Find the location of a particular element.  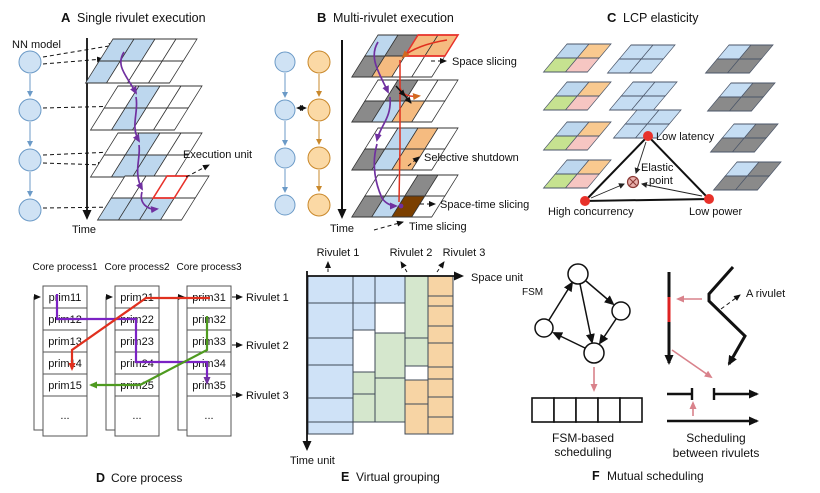

space-unit-label: Space unit is located at coordinates (497, 278).